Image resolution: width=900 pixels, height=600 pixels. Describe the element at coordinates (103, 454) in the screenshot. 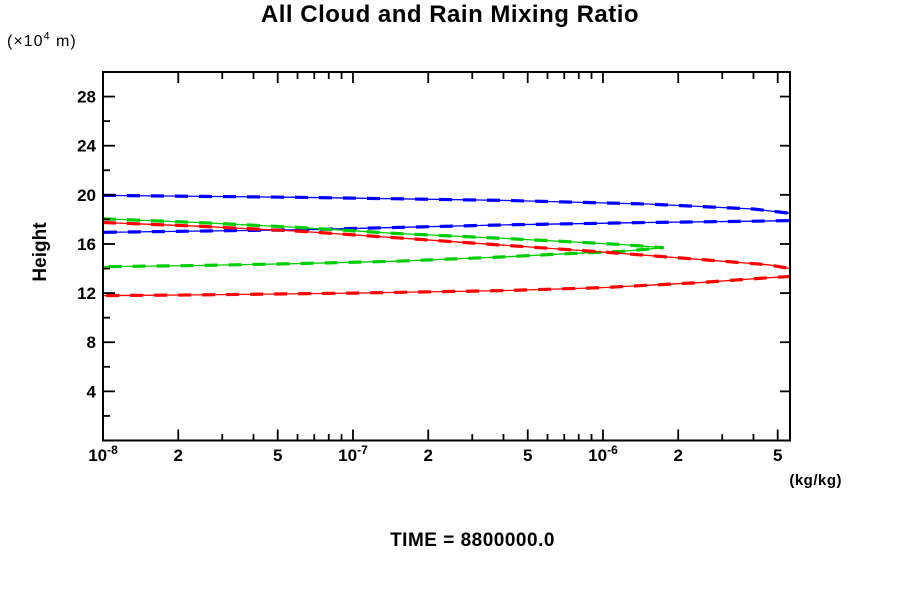

I see `x-tick-label: 10⁻⁸` at that location.